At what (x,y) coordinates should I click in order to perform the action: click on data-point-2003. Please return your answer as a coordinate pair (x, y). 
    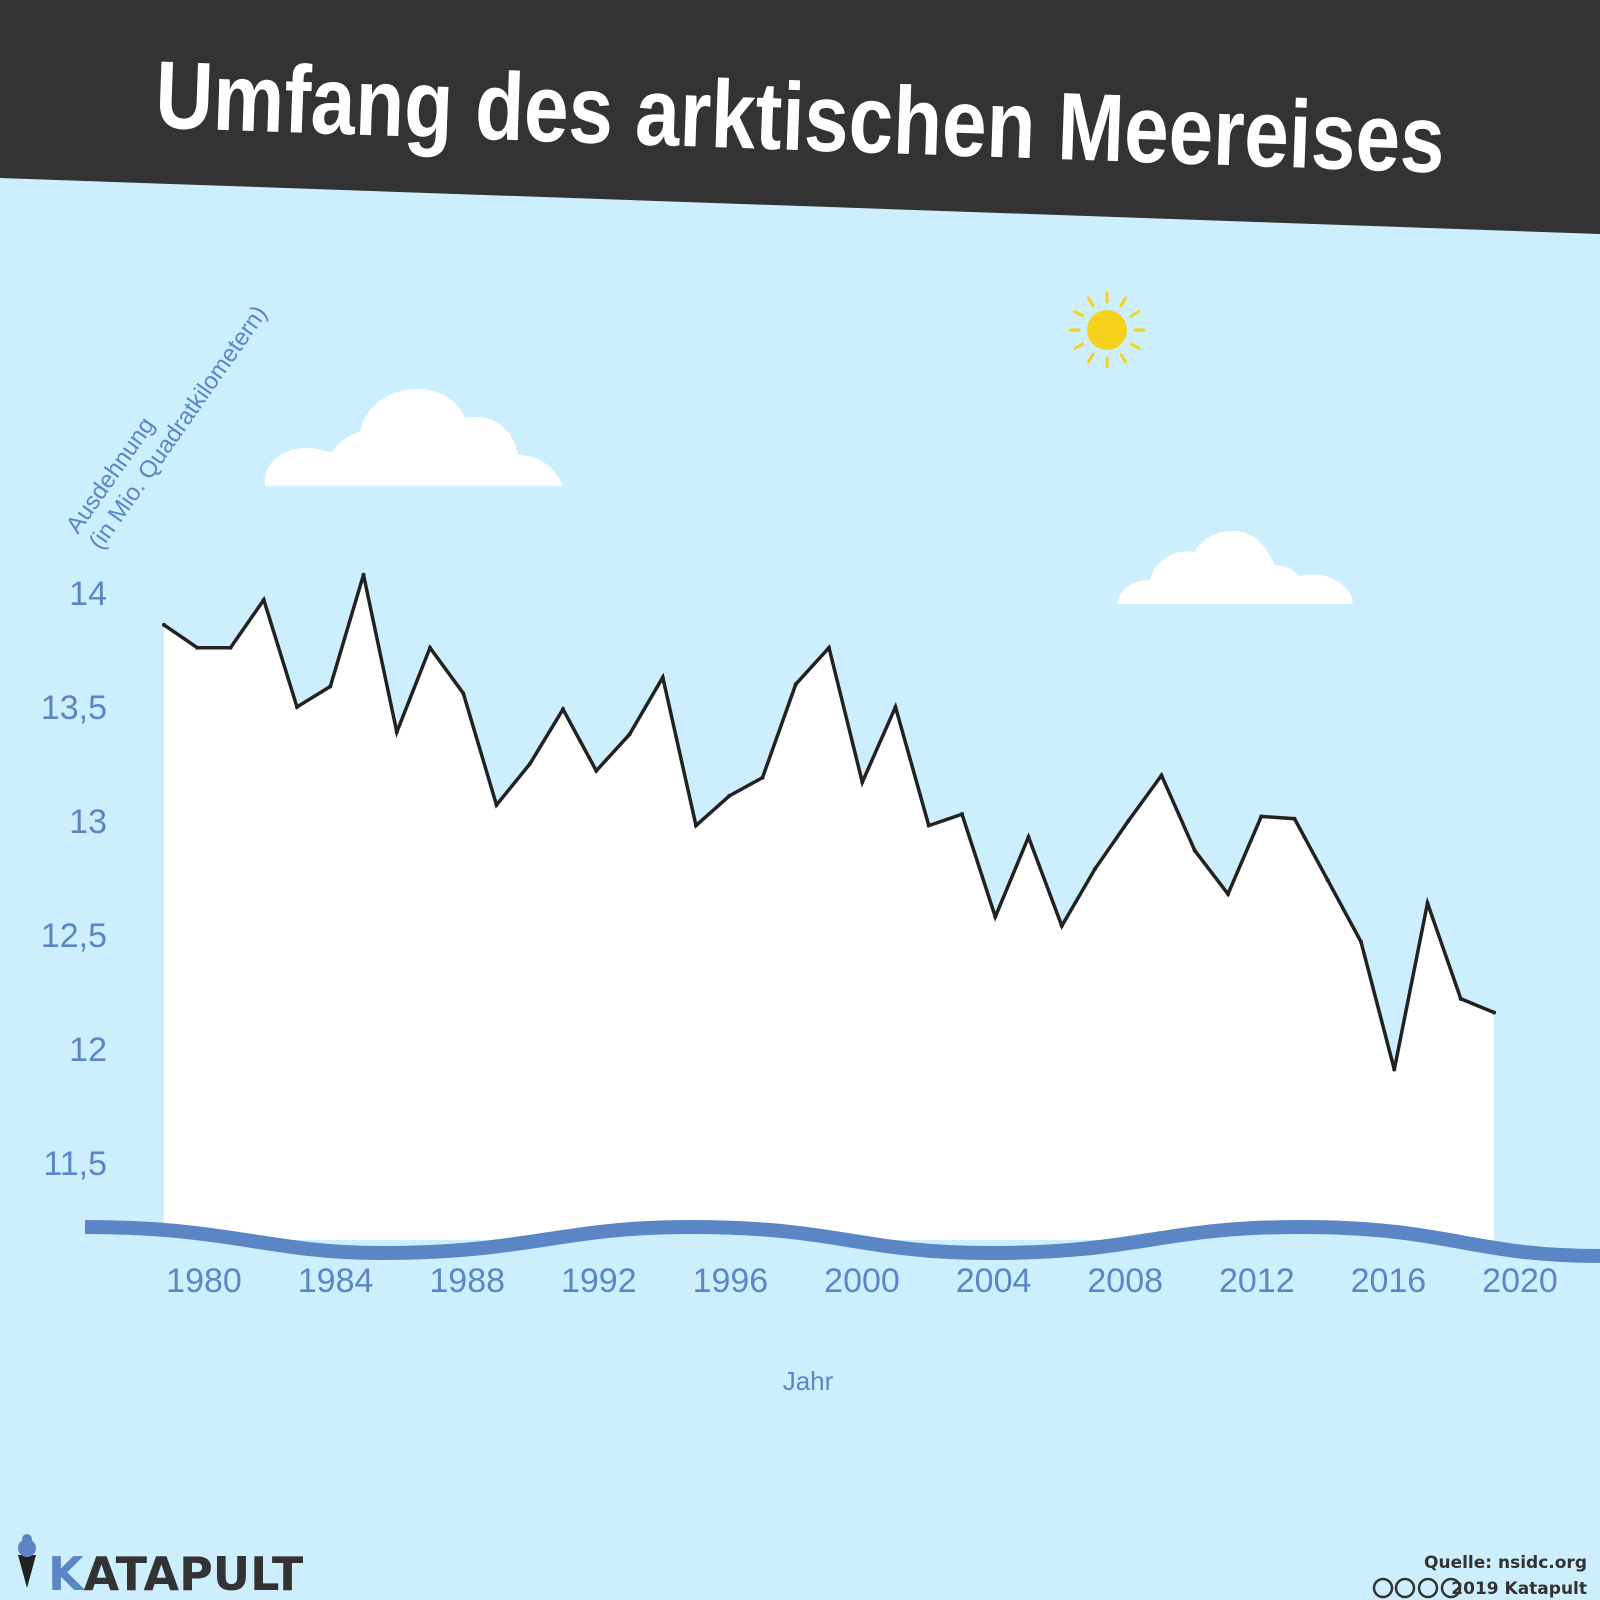
    Looking at the image, I should click on (962, 814).